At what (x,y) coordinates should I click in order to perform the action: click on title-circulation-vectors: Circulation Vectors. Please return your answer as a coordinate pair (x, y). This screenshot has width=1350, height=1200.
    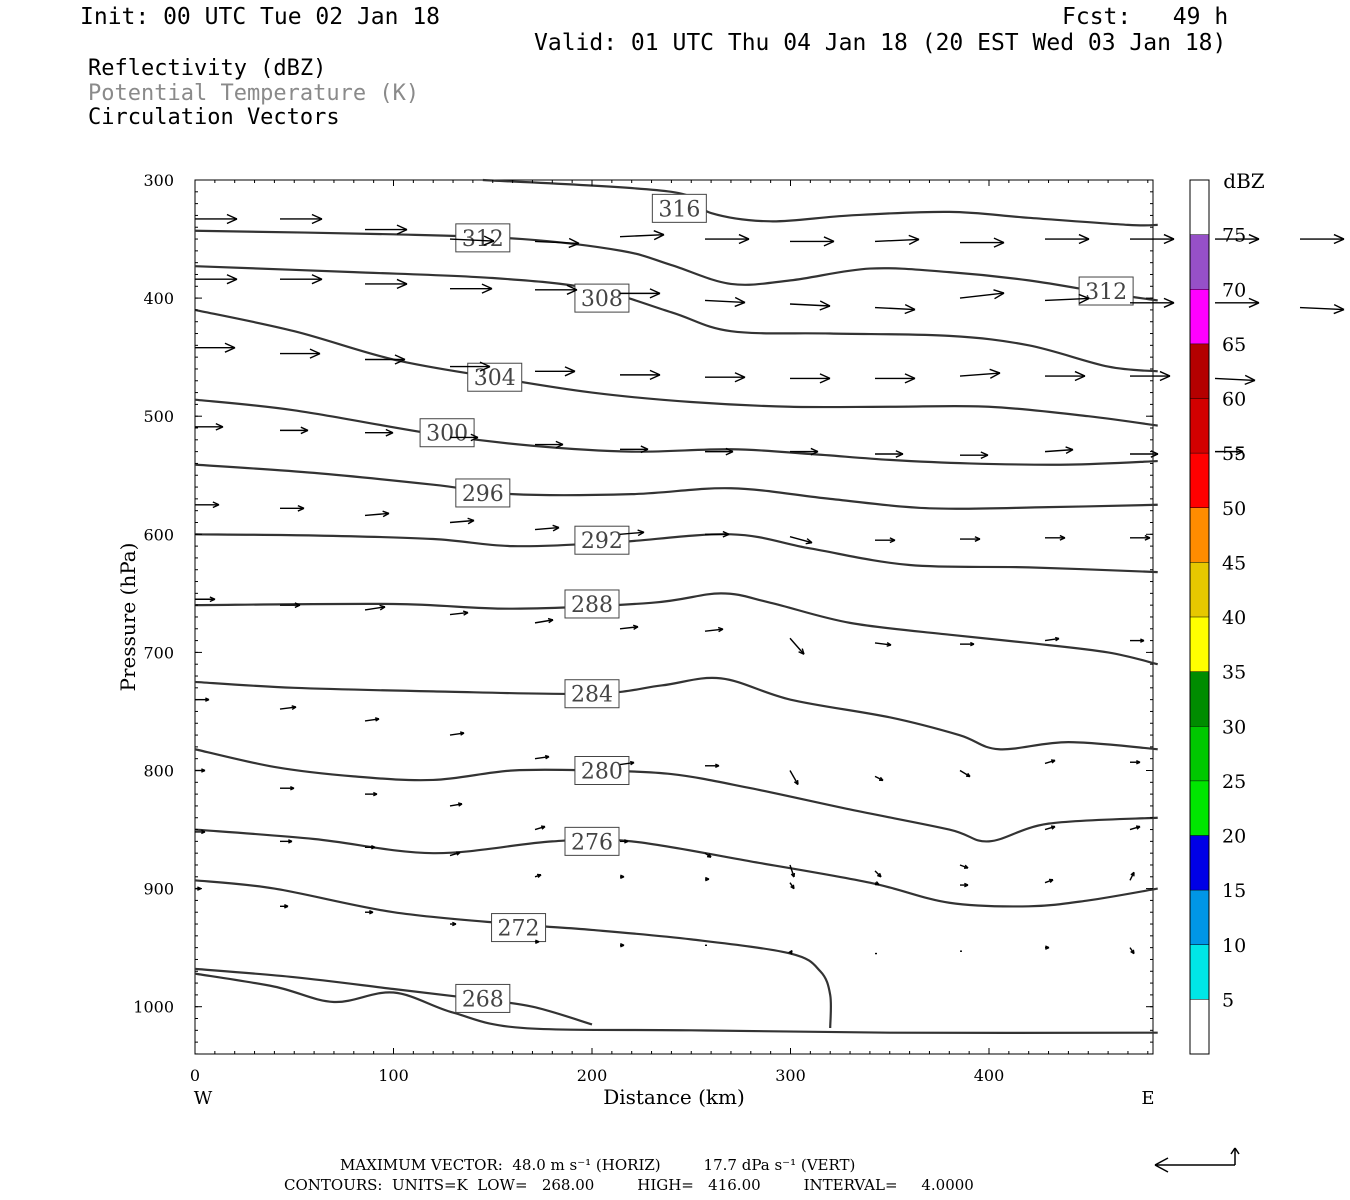
    Looking at the image, I should click on (214, 117).